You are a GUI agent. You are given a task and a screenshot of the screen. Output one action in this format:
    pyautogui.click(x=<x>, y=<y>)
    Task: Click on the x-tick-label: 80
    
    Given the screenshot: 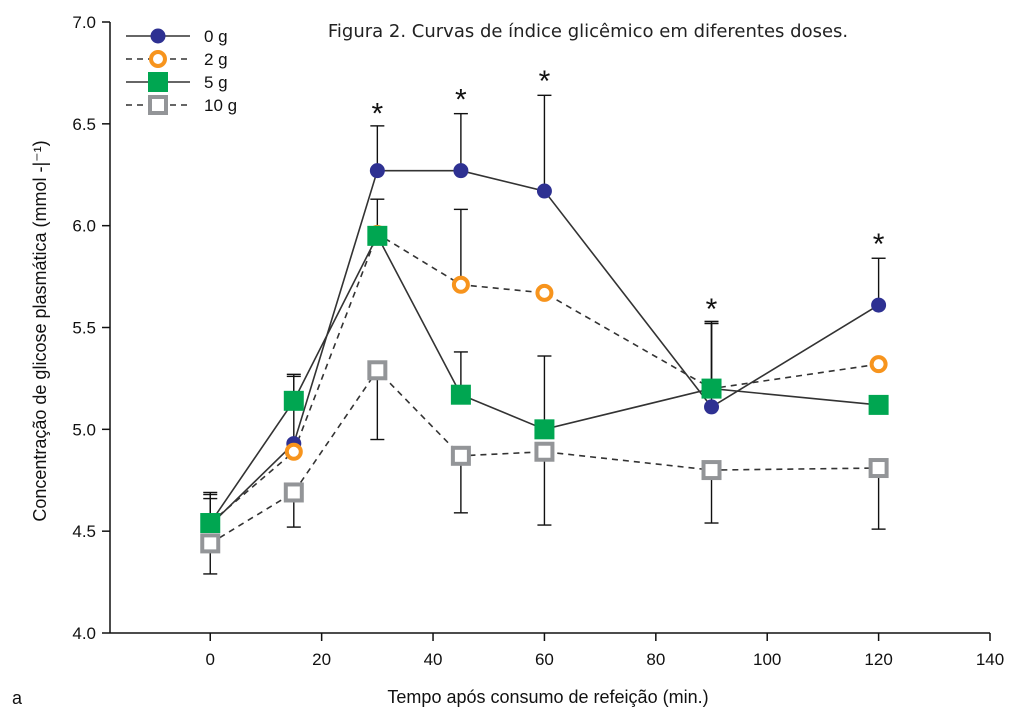 What is the action you would take?
    pyautogui.click(x=655, y=659)
    